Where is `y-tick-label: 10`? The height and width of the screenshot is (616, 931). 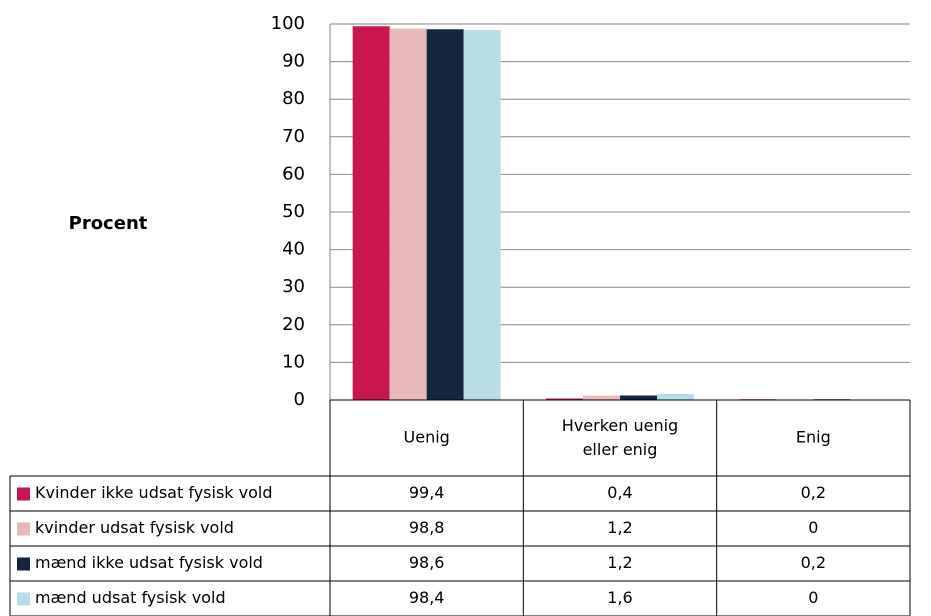
y-tick-label: 10 is located at coordinates (293, 361).